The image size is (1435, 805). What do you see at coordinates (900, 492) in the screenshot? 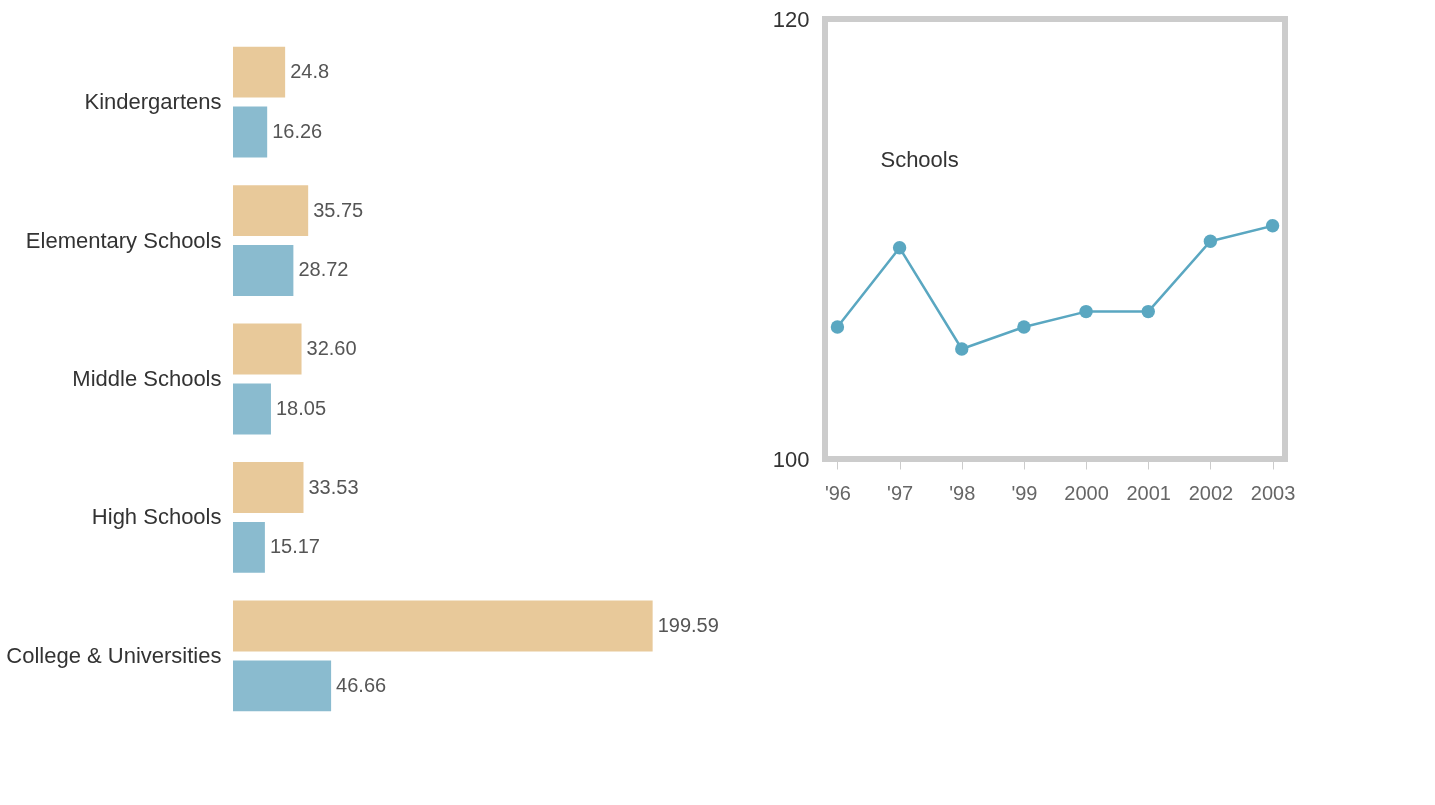
I see `x-tick-label: '97` at bounding box center [900, 492].